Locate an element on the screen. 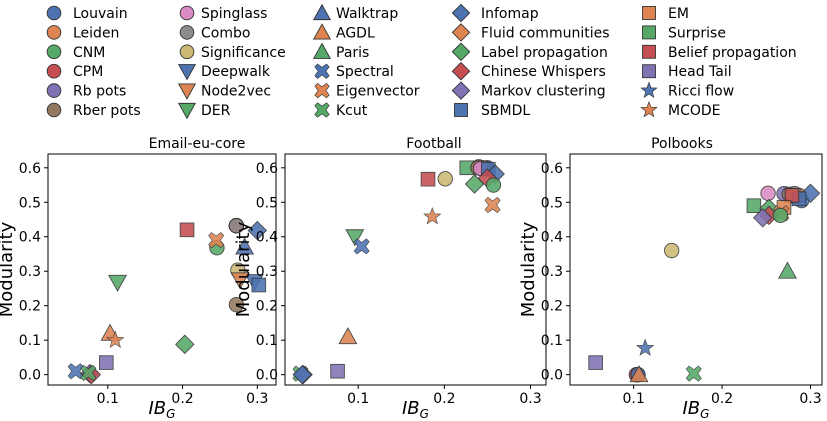 The height and width of the screenshot is (421, 827). legend-label: Belief propagation is located at coordinates (732, 53).